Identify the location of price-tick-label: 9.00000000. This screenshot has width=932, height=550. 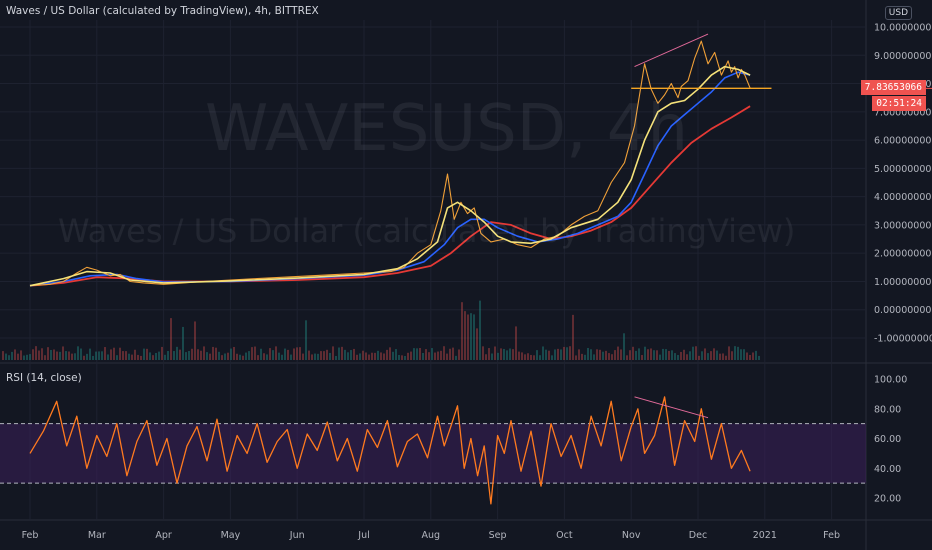
(902, 56).